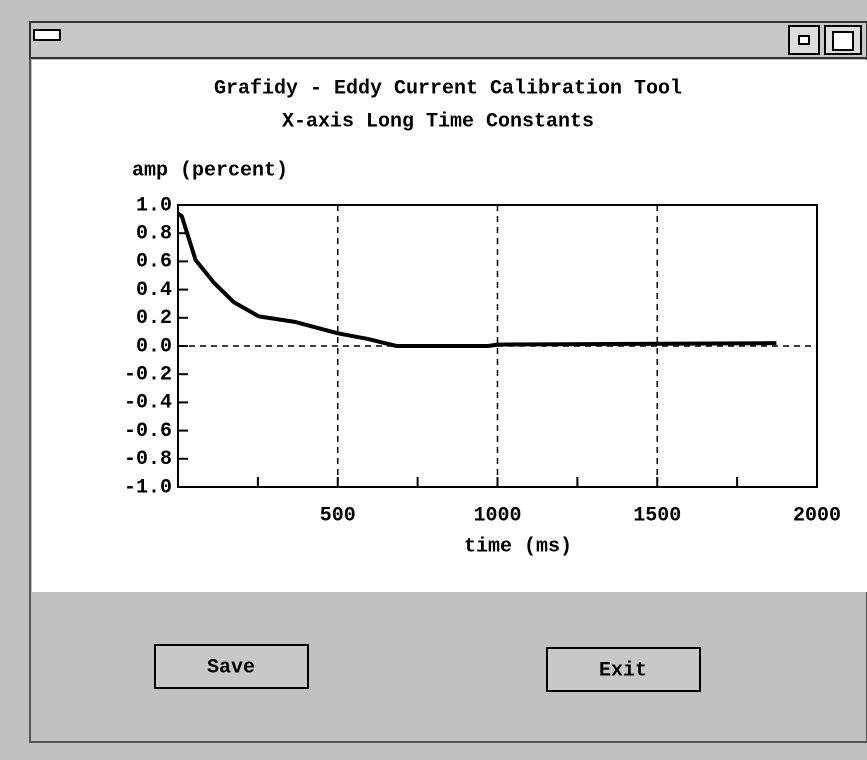 The image size is (867, 760). What do you see at coordinates (338, 515) in the screenshot?
I see `x-tick-label: 500` at bounding box center [338, 515].